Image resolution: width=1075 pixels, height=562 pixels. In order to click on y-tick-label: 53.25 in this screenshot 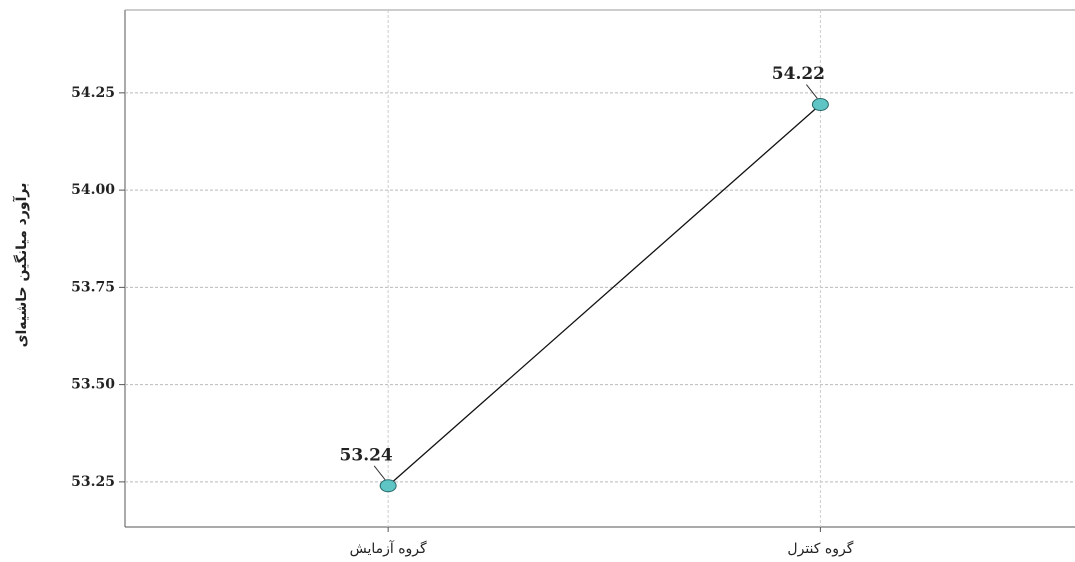, I will do `click(93, 482)`.